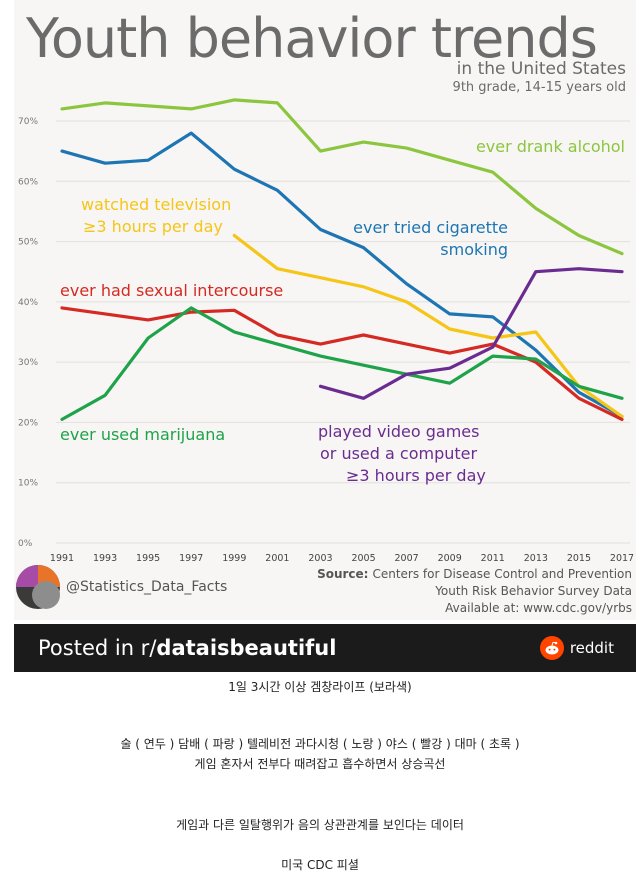 This screenshot has width=640, height=895. What do you see at coordinates (398, 431) in the screenshot?
I see `series-label-5: played video games` at bounding box center [398, 431].